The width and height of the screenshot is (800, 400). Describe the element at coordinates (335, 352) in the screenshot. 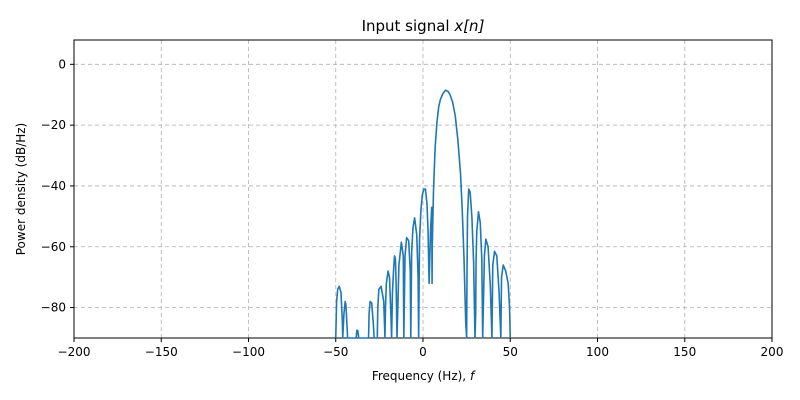

I see `x-tick-label: −50` at that location.